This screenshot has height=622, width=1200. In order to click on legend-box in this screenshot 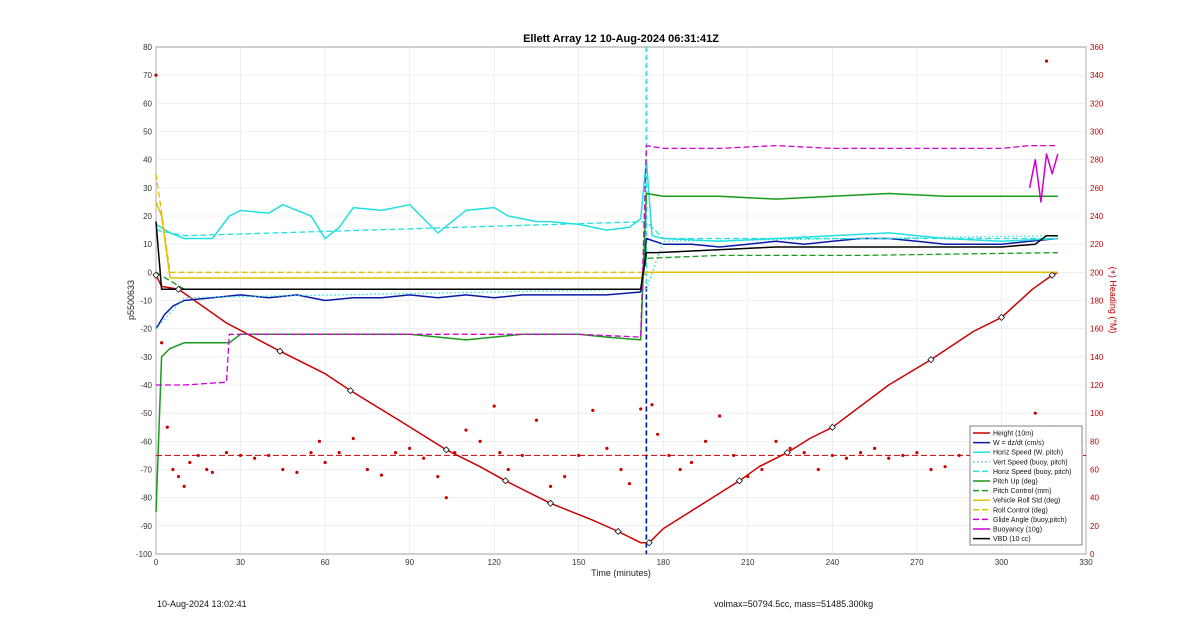, I will do `click(1026, 485)`.